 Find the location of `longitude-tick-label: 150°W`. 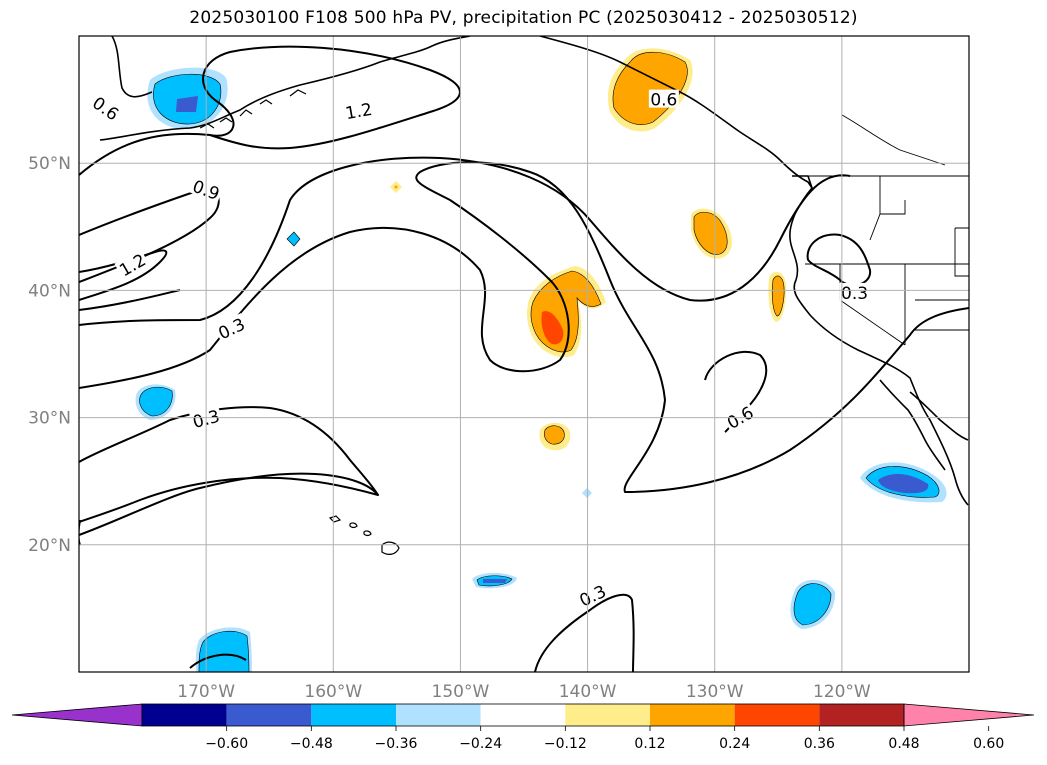

longitude-tick-label: 150°W is located at coordinates (461, 692).